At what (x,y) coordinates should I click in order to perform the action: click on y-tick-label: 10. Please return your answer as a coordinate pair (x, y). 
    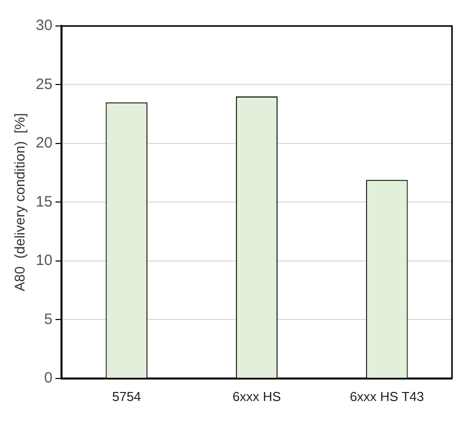
    Looking at the image, I should click on (44, 261).